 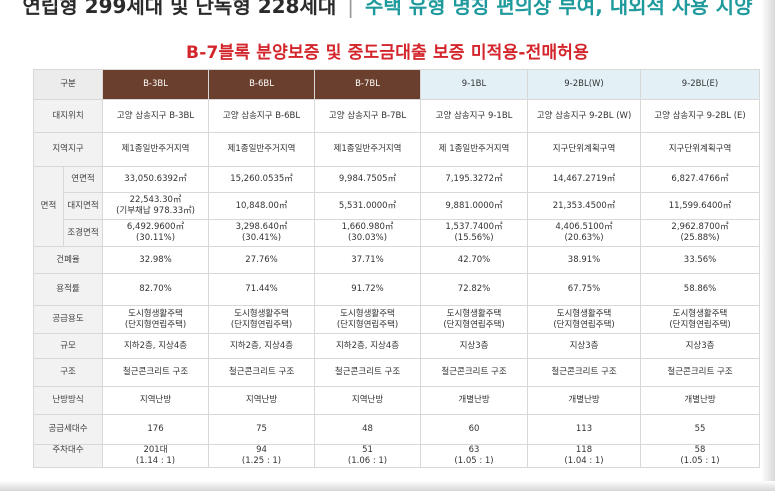 I want to click on table-cell: 4,406.5100㎡ (20.63%), so click(x=584, y=233).